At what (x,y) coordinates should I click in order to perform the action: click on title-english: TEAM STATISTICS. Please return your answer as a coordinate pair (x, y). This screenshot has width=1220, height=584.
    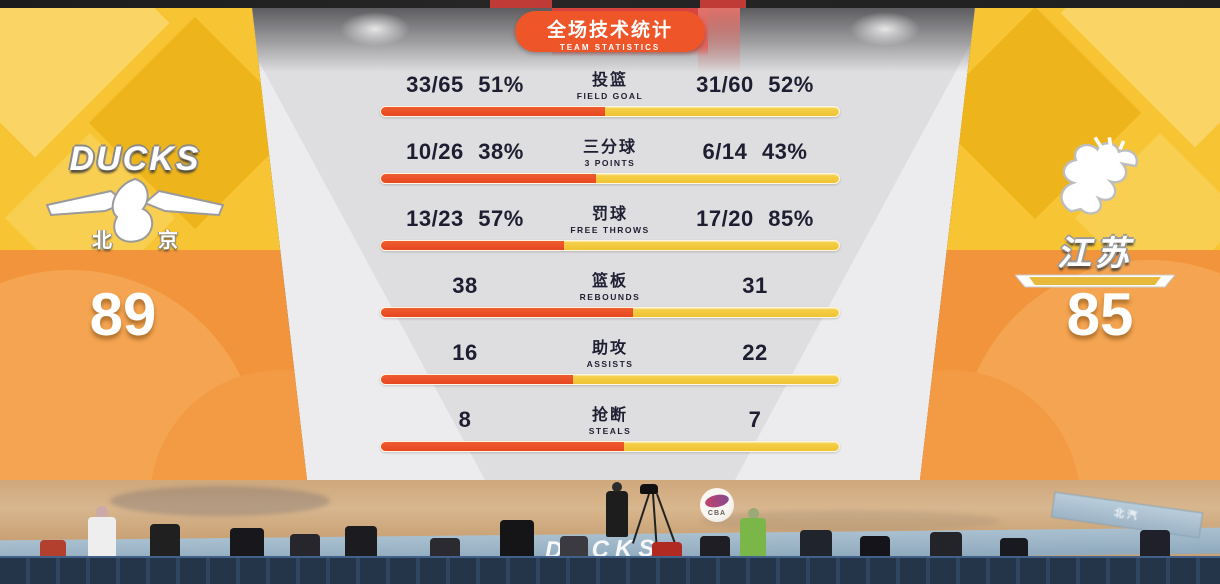
    Looking at the image, I should click on (610, 47).